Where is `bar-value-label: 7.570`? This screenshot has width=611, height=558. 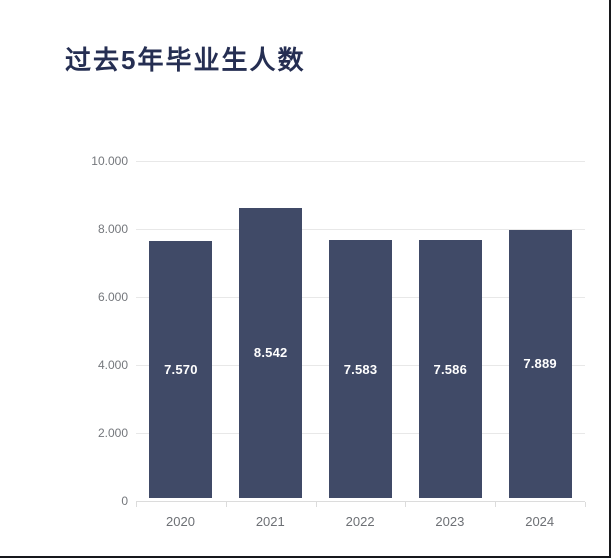 bar-value-label: 7.570 is located at coordinates (181, 369).